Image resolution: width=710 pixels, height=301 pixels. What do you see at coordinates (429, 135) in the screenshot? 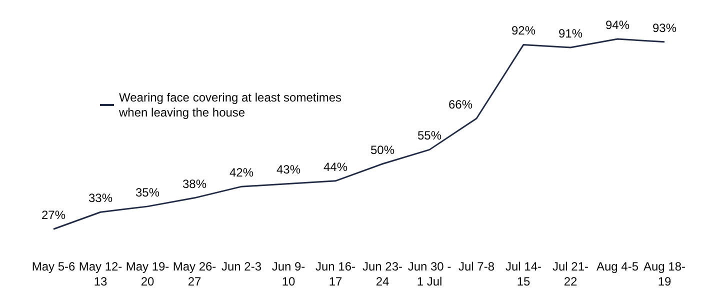
I see `data-label: 55%` at bounding box center [429, 135].